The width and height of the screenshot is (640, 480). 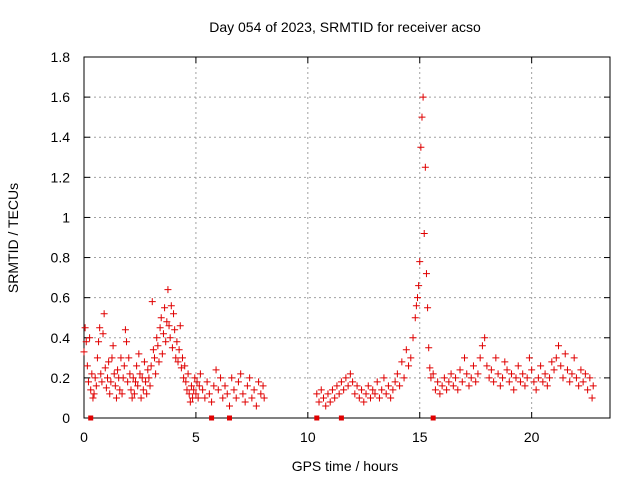 What do you see at coordinates (13, 238) in the screenshot?
I see `y-axis-label: SRMTID / TECUs` at bounding box center [13, 238].